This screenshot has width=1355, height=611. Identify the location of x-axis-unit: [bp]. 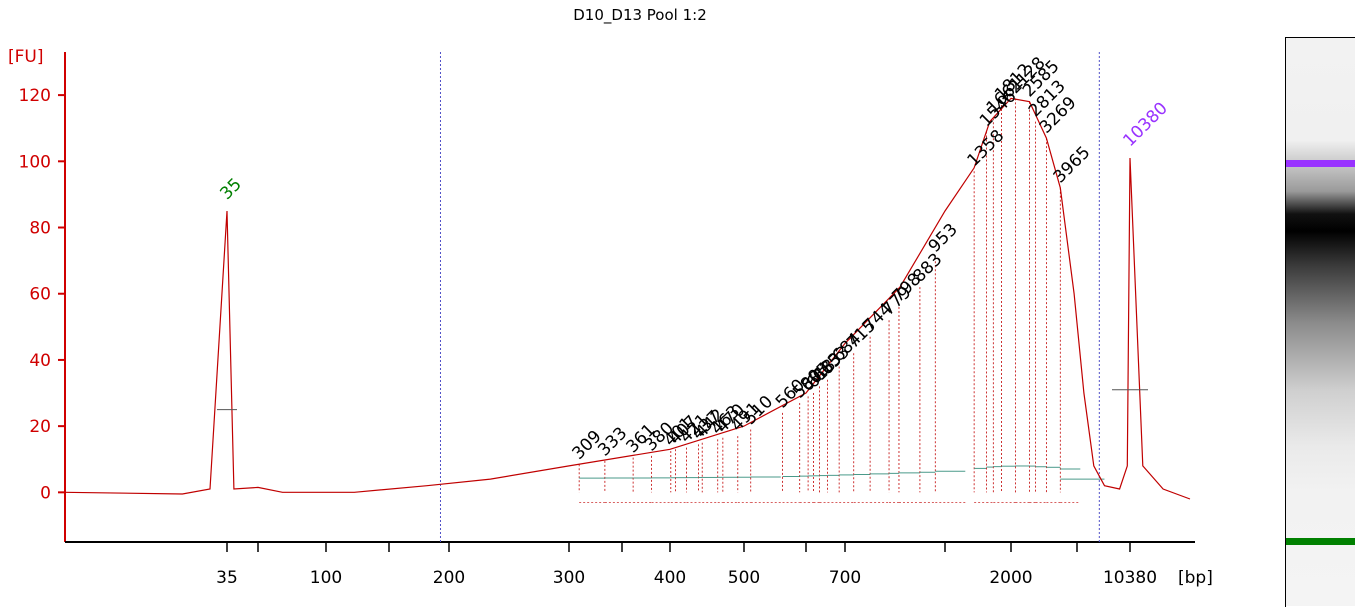
(1195, 578).